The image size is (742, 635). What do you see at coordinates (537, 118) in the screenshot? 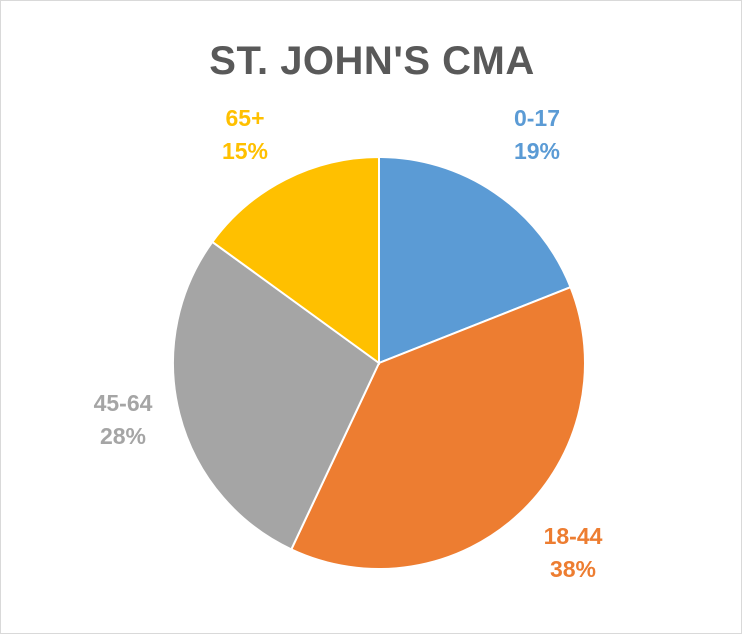
I see `category-label: 0-17` at bounding box center [537, 118].